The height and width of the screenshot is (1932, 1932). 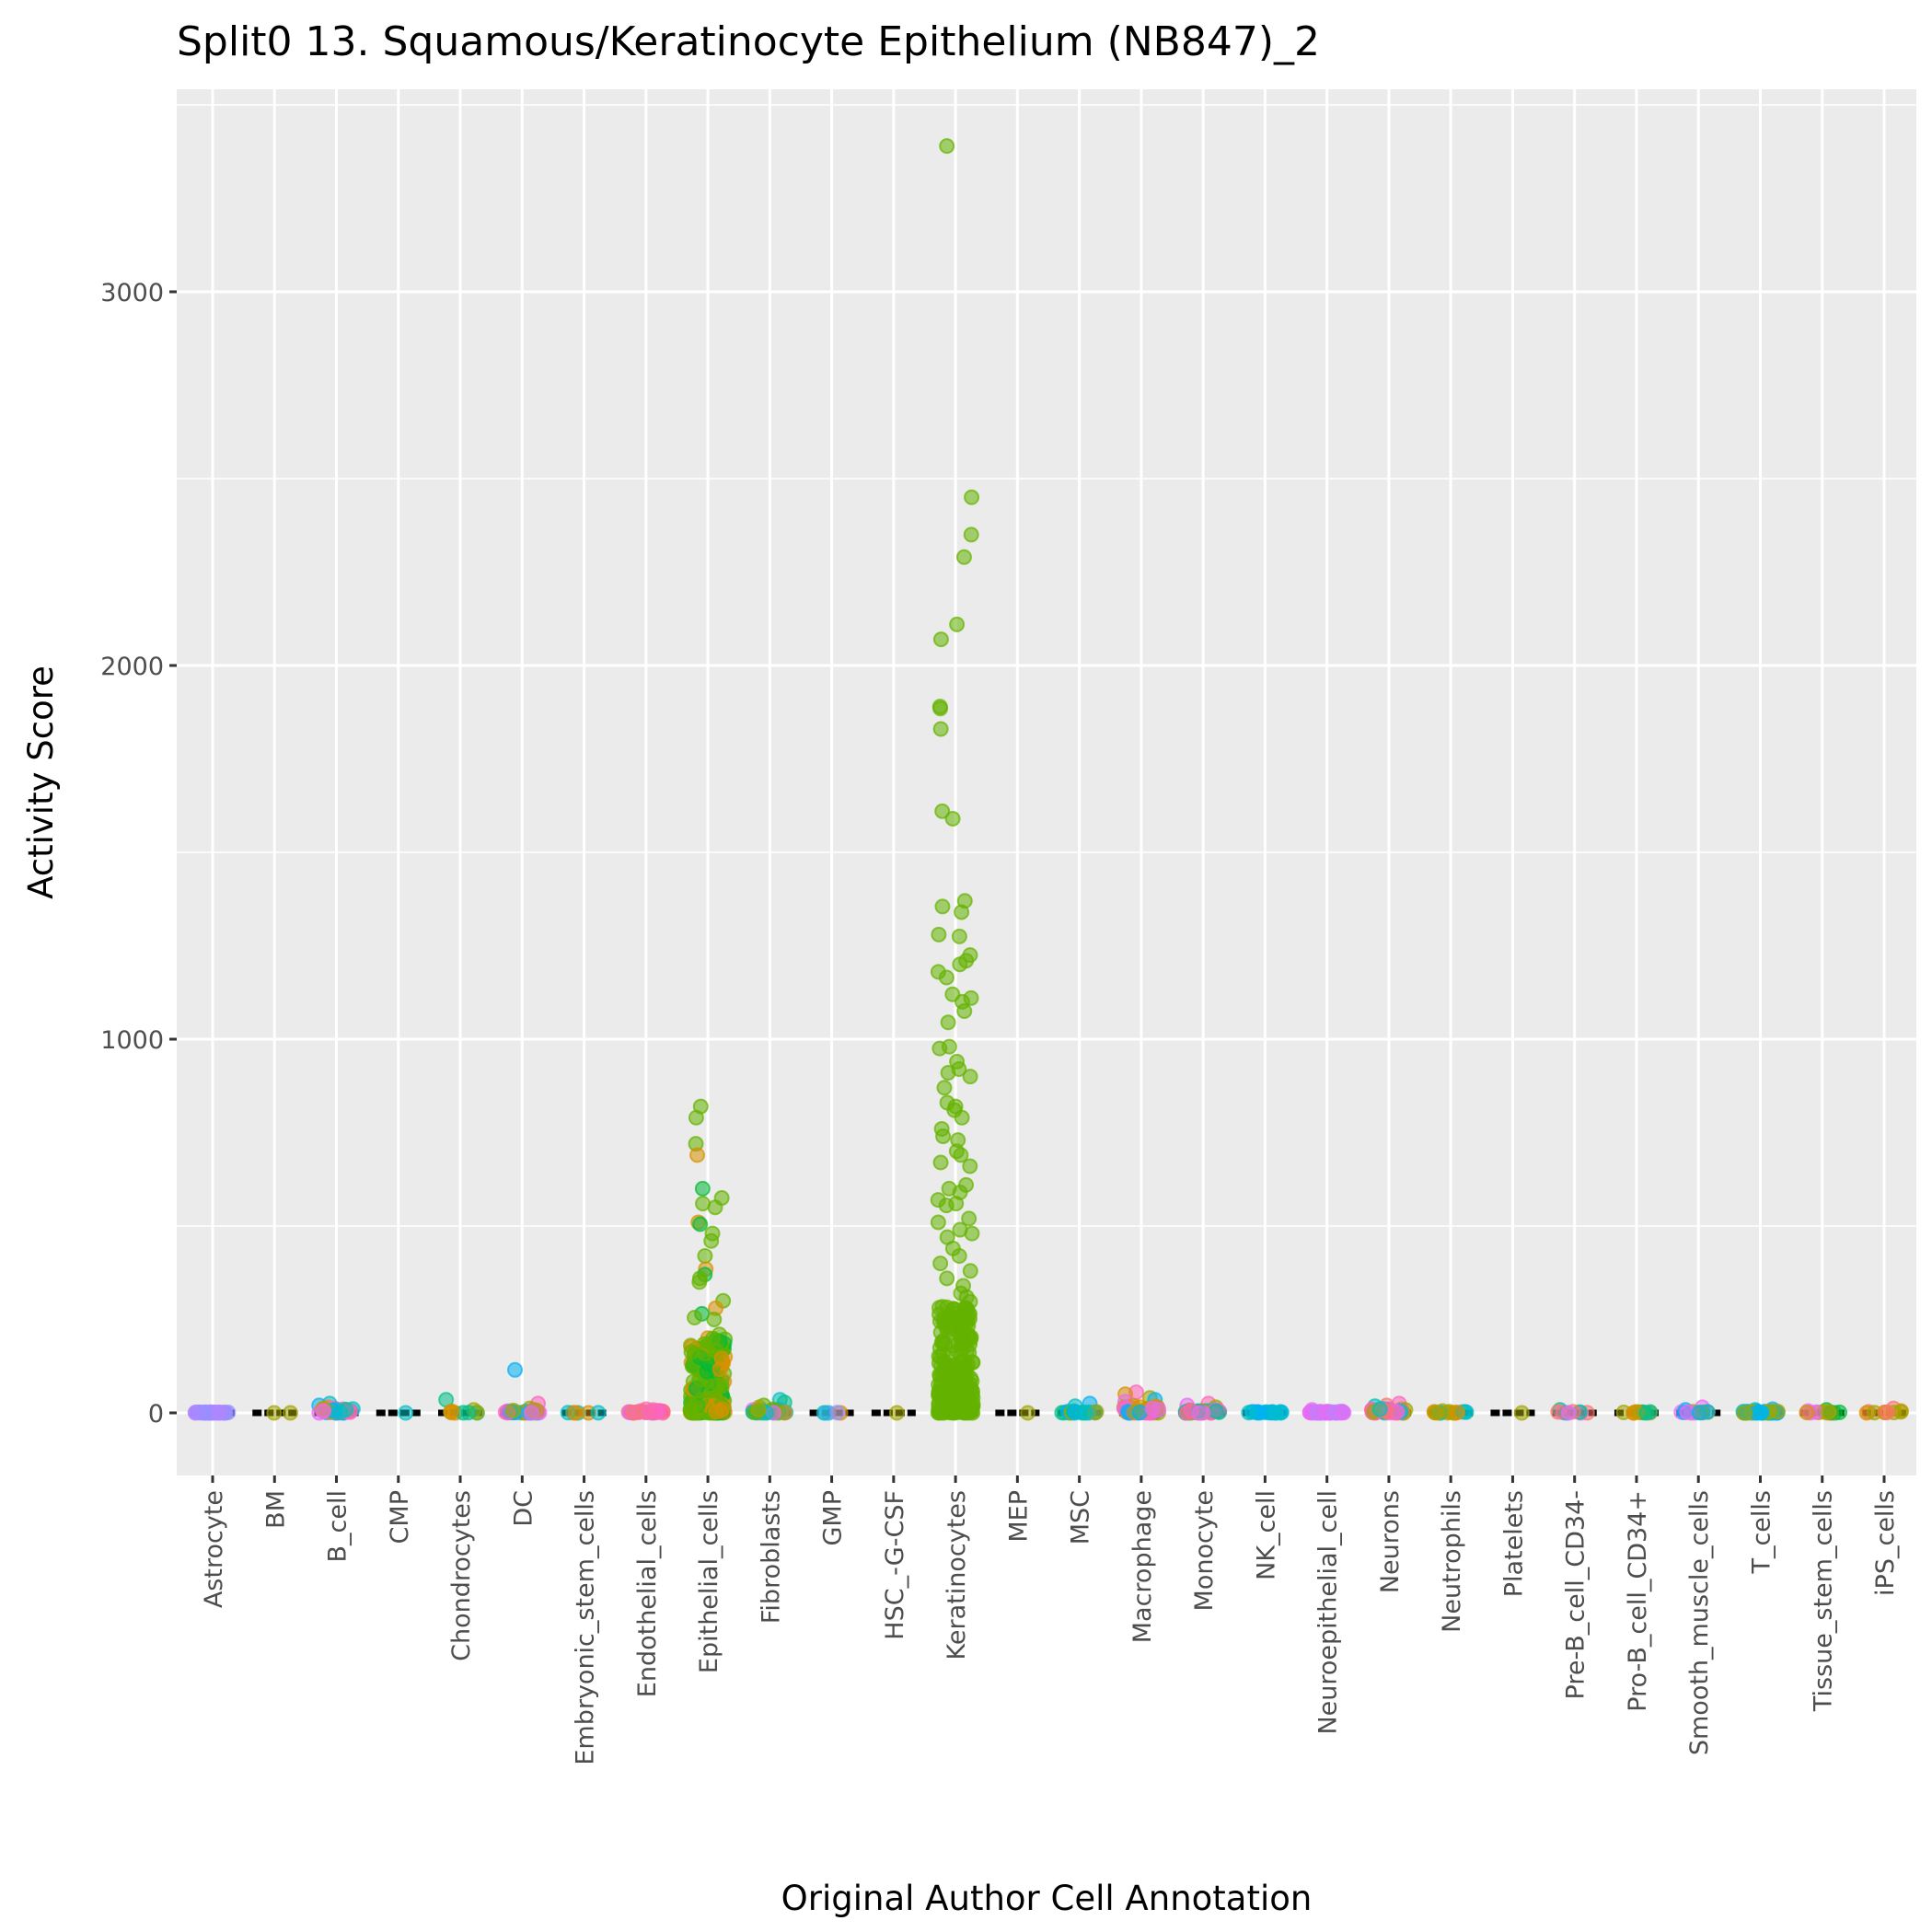 What do you see at coordinates (1452, 1562) in the screenshot?
I see `x-tick-label: Neutrophils` at bounding box center [1452, 1562].